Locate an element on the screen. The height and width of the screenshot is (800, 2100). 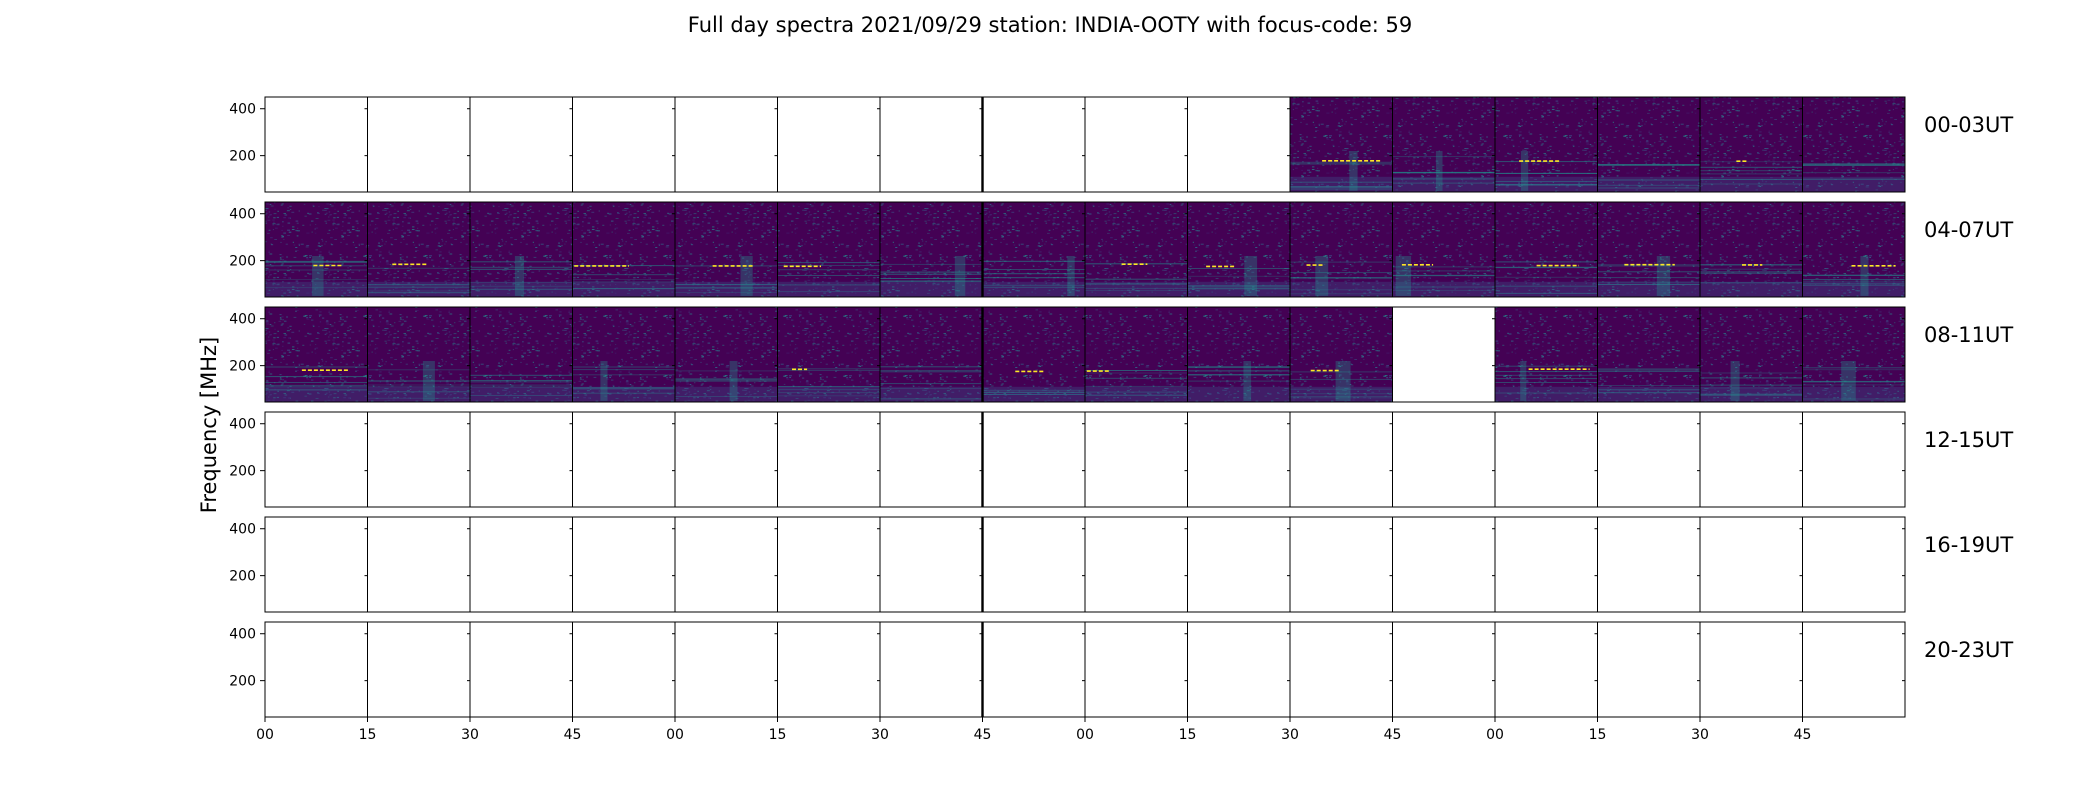
row-label: 04-07UT is located at coordinates (1968, 230).